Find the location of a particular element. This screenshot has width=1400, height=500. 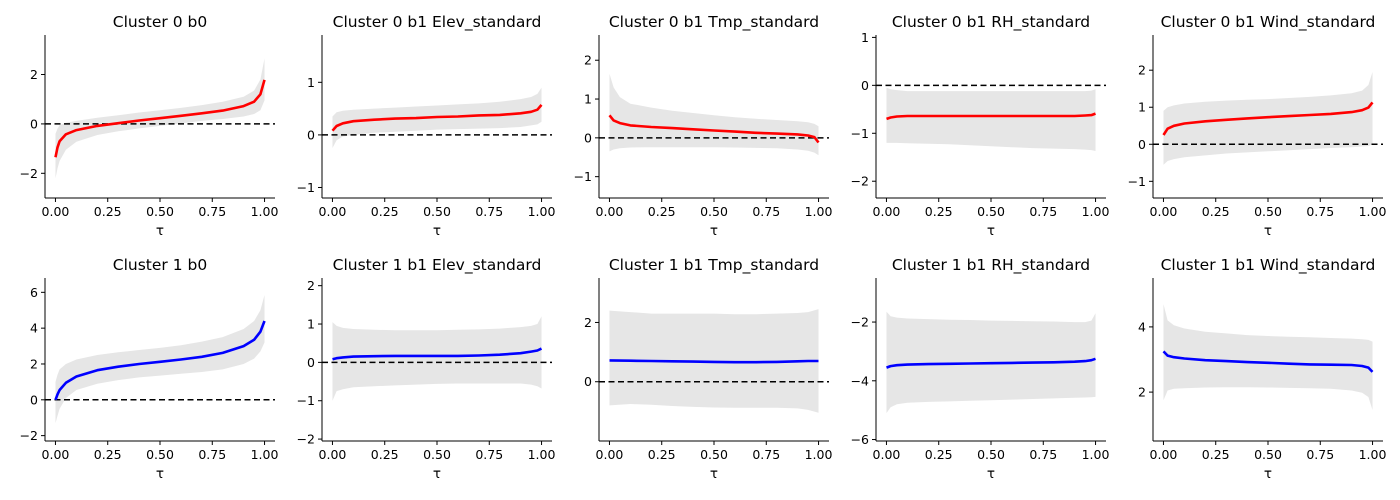

subplot-0: −2 0 2 0.00 0.25 0.50 0.75 1.00 τ Cluster 0 b0 is located at coordinates (149, 126).